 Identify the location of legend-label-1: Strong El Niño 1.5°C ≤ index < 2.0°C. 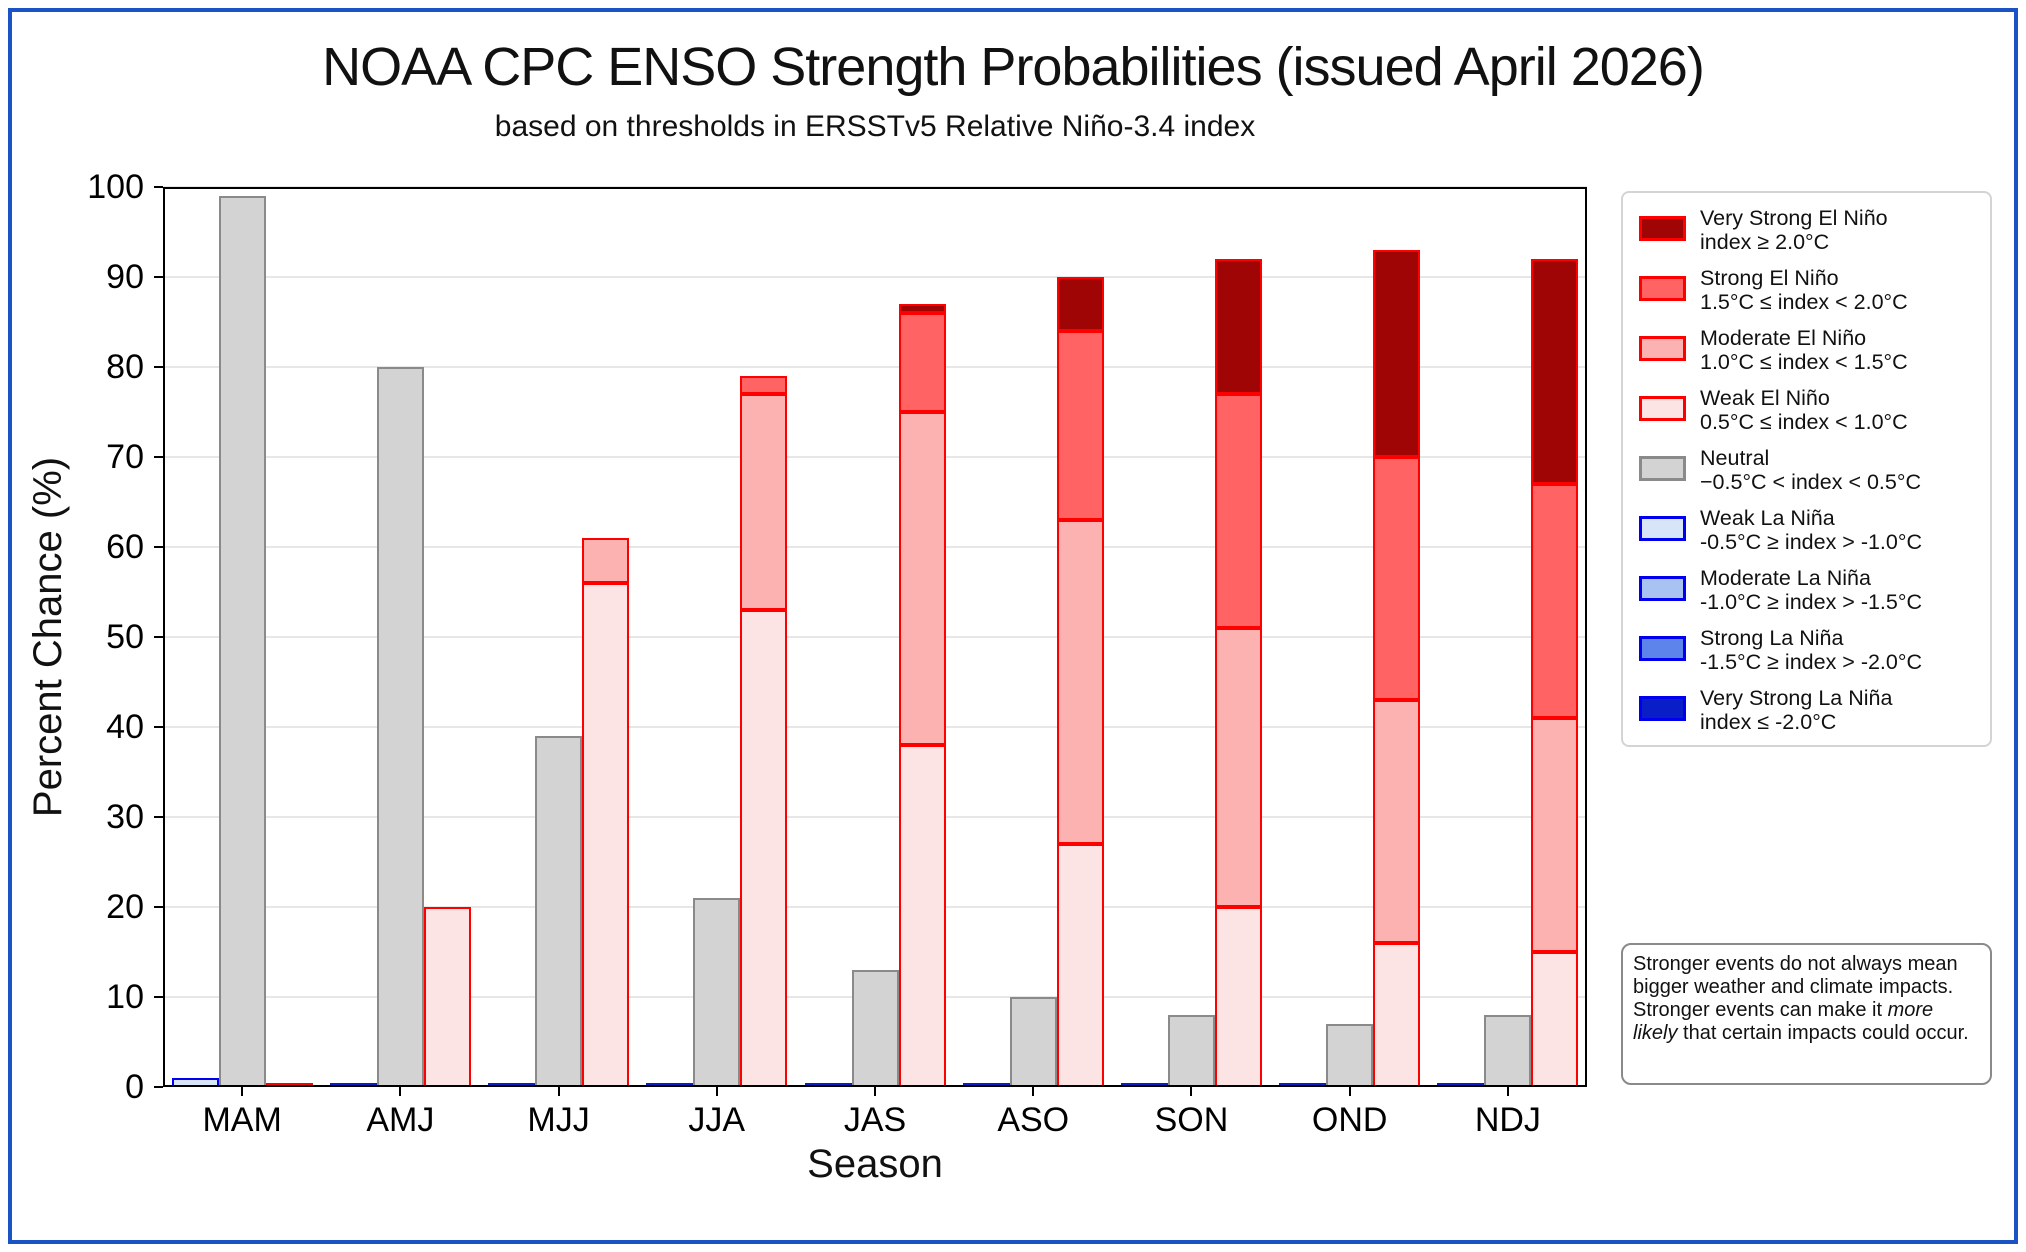
(1804, 290).